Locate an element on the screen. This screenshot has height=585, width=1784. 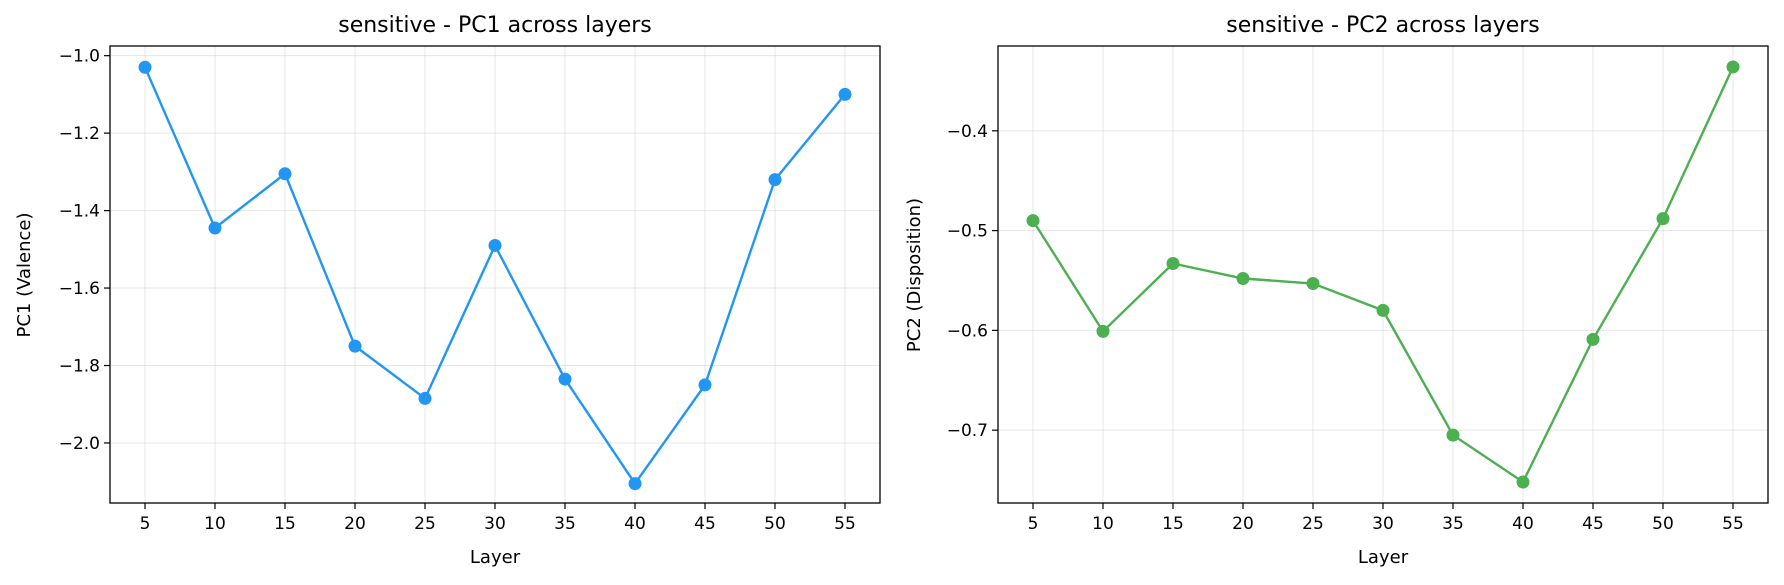
pc2-y-tick-label: −0.4 is located at coordinates (967, 132).